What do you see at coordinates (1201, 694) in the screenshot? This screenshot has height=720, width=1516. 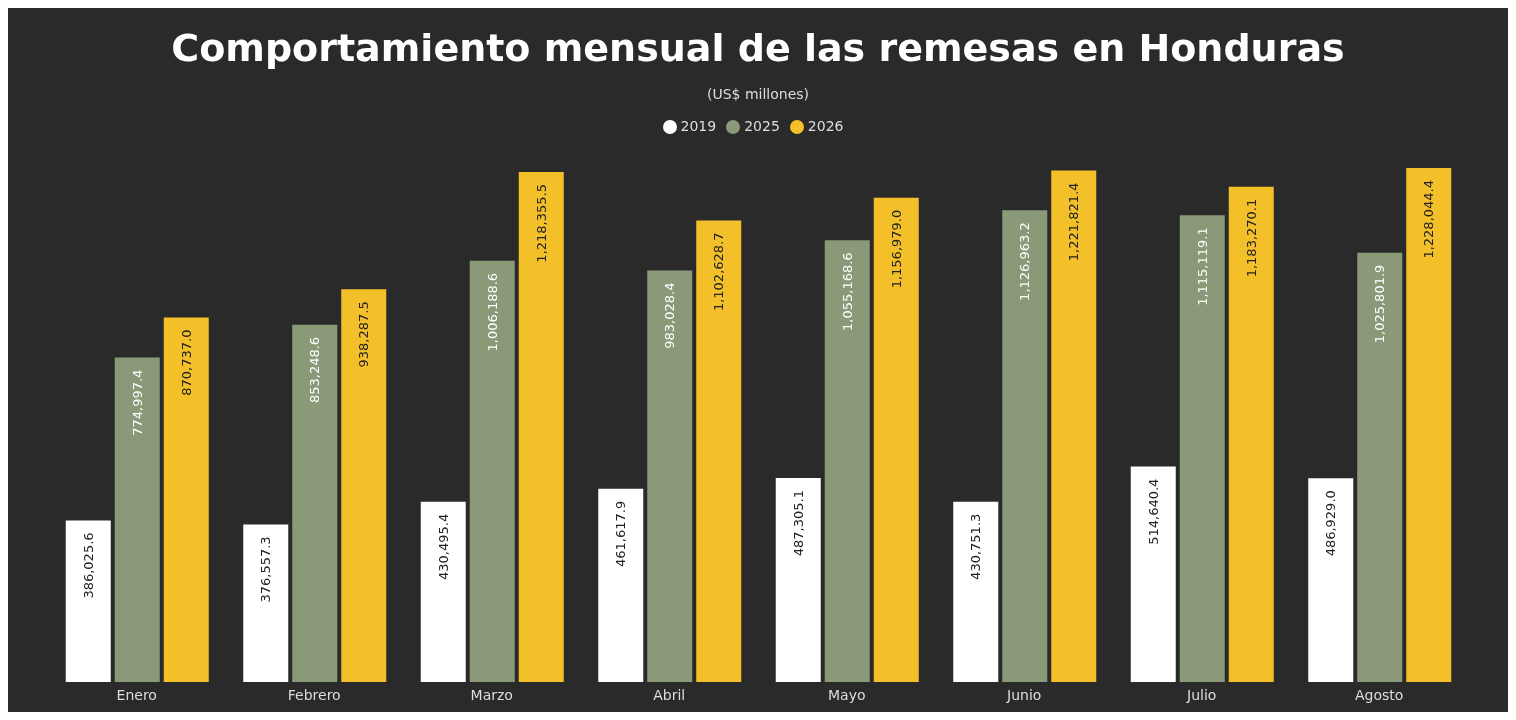 I see `x-tick-label: Julio` at bounding box center [1201, 694].